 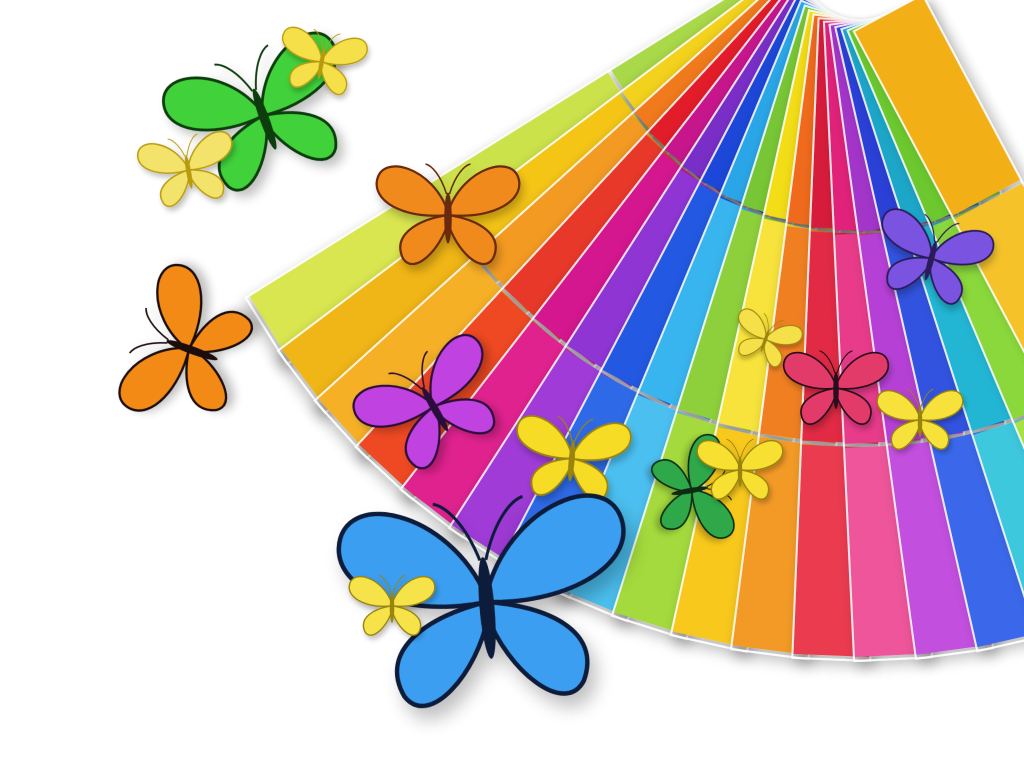 I want to click on violet-butterfly-right, so click(x=938, y=256).